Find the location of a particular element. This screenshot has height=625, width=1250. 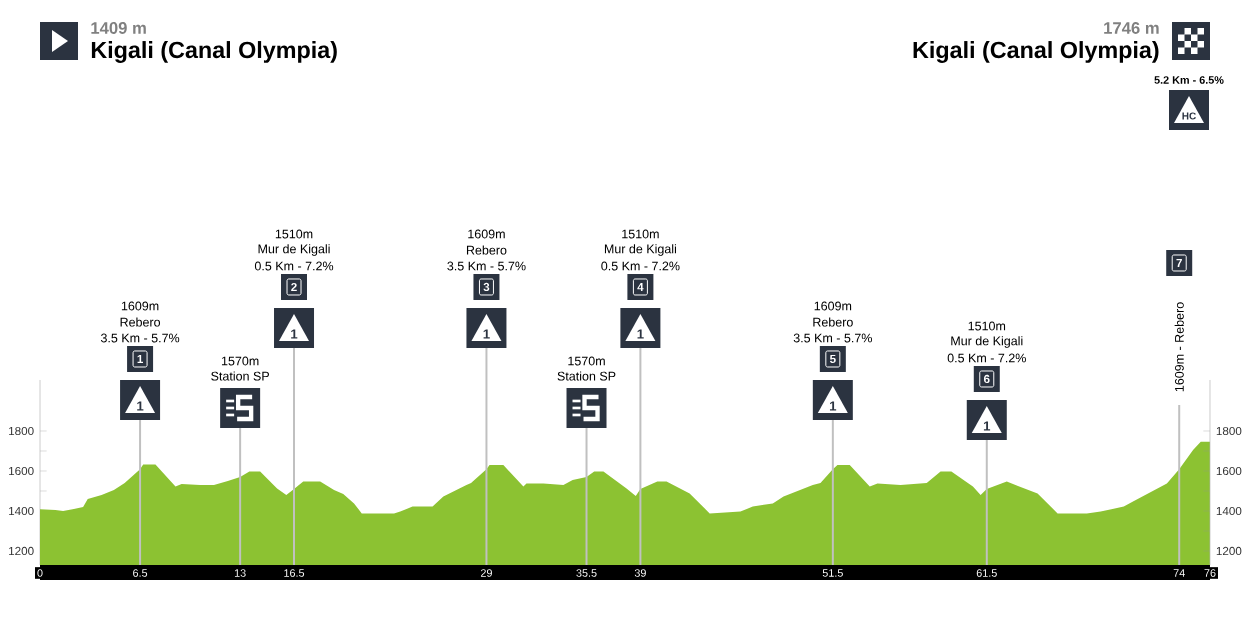

text: 5 is located at coordinates (832, 359).